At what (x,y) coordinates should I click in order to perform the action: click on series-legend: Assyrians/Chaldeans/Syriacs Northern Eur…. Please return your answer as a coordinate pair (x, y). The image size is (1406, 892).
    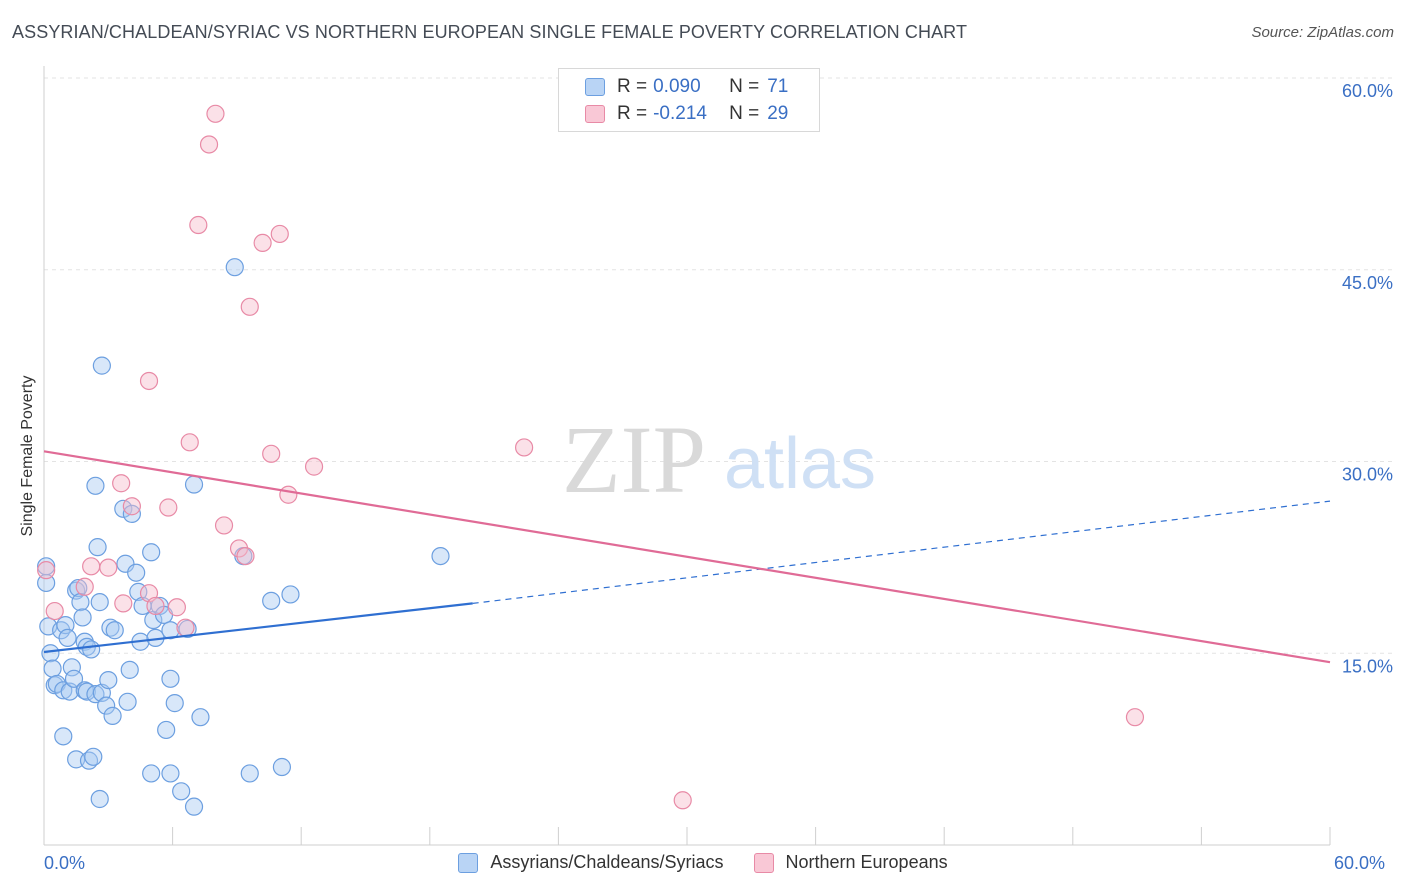
    Looking at the image, I should click on (703, 862).